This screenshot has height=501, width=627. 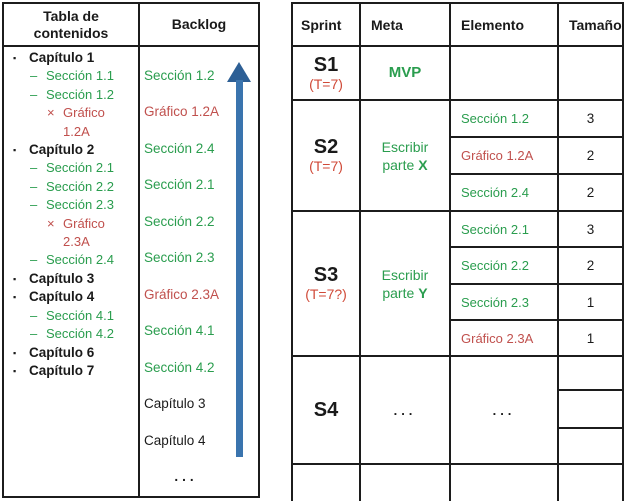 What do you see at coordinates (80, 205) in the screenshot?
I see `toc-item-label: Sección 2.3` at bounding box center [80, 205].